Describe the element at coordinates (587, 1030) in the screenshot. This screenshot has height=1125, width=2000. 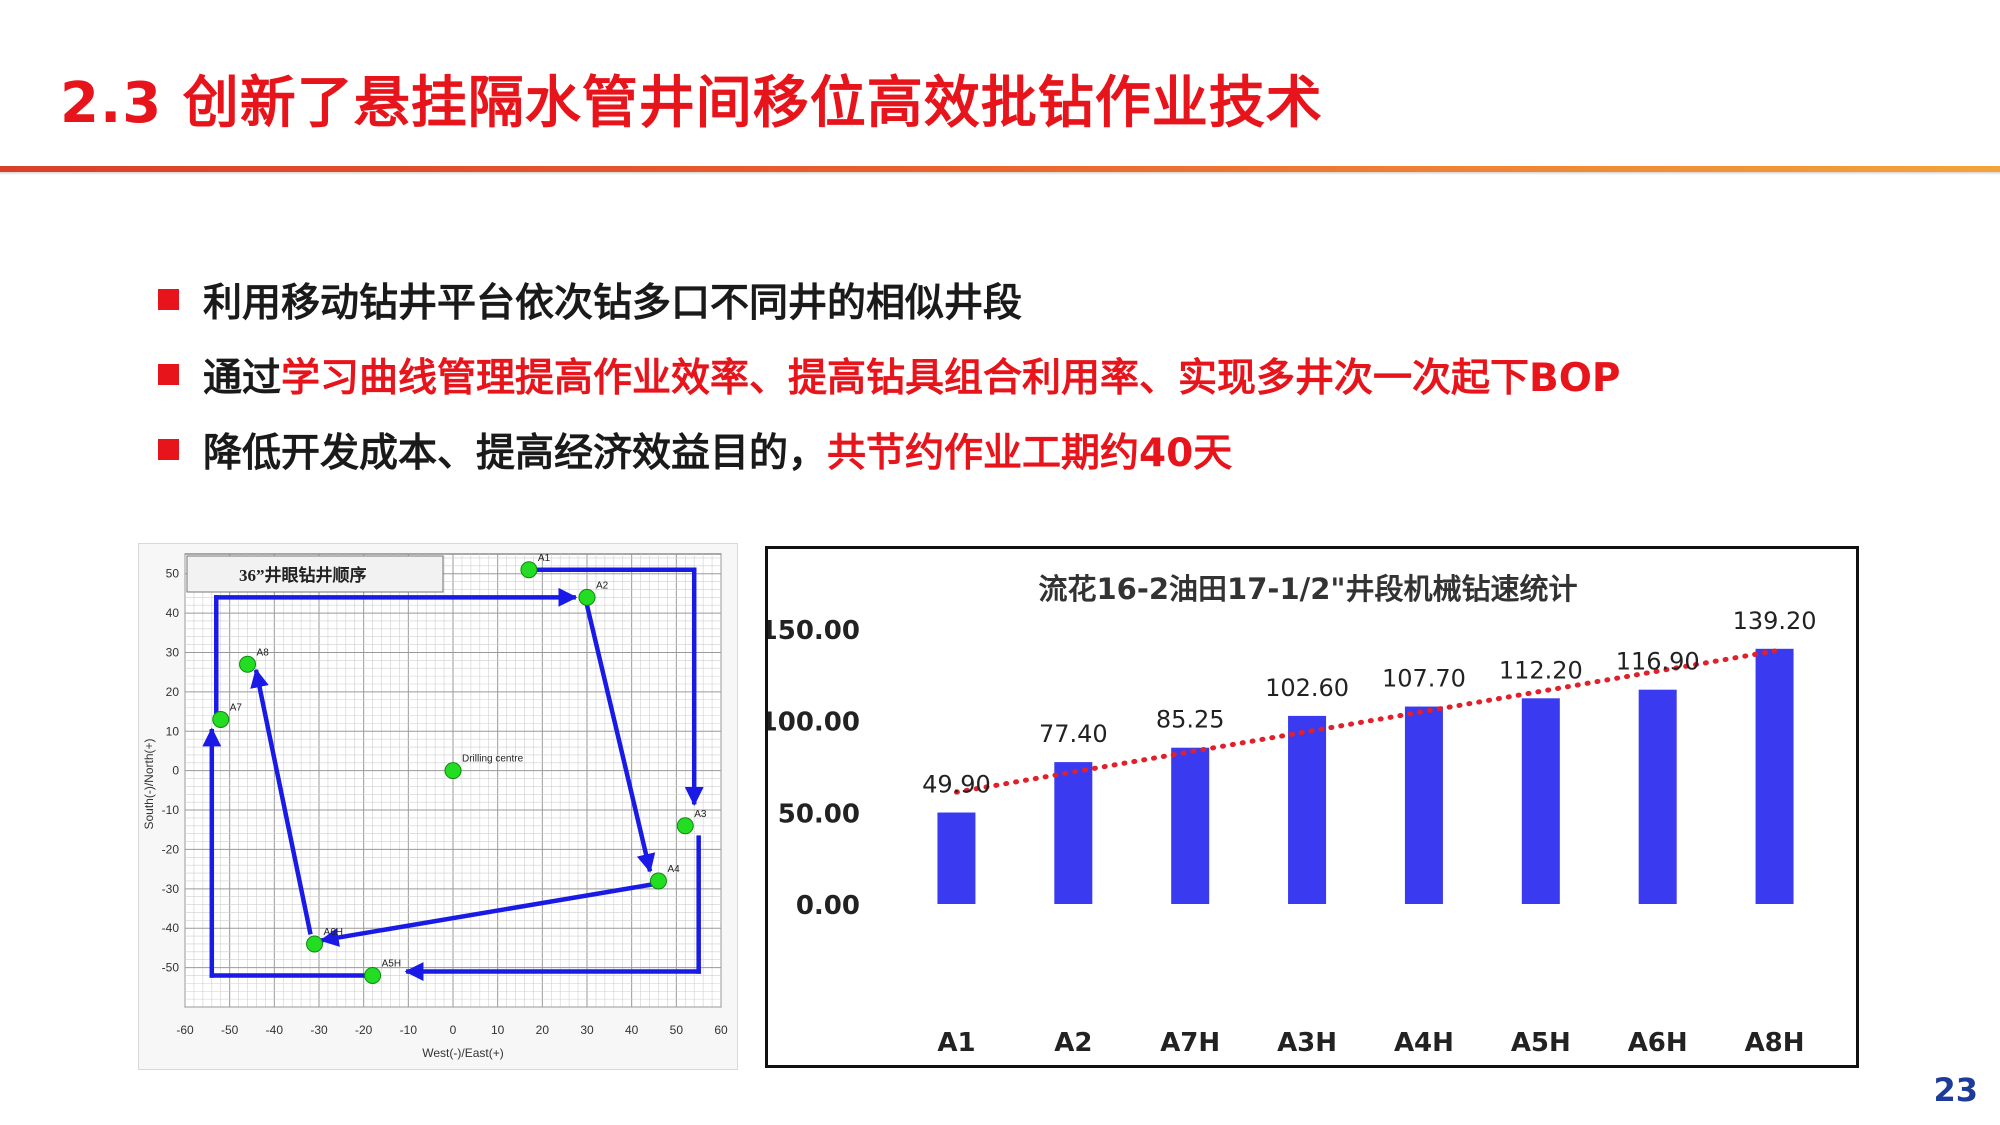
I see `x-tick-label: 30` at that location.